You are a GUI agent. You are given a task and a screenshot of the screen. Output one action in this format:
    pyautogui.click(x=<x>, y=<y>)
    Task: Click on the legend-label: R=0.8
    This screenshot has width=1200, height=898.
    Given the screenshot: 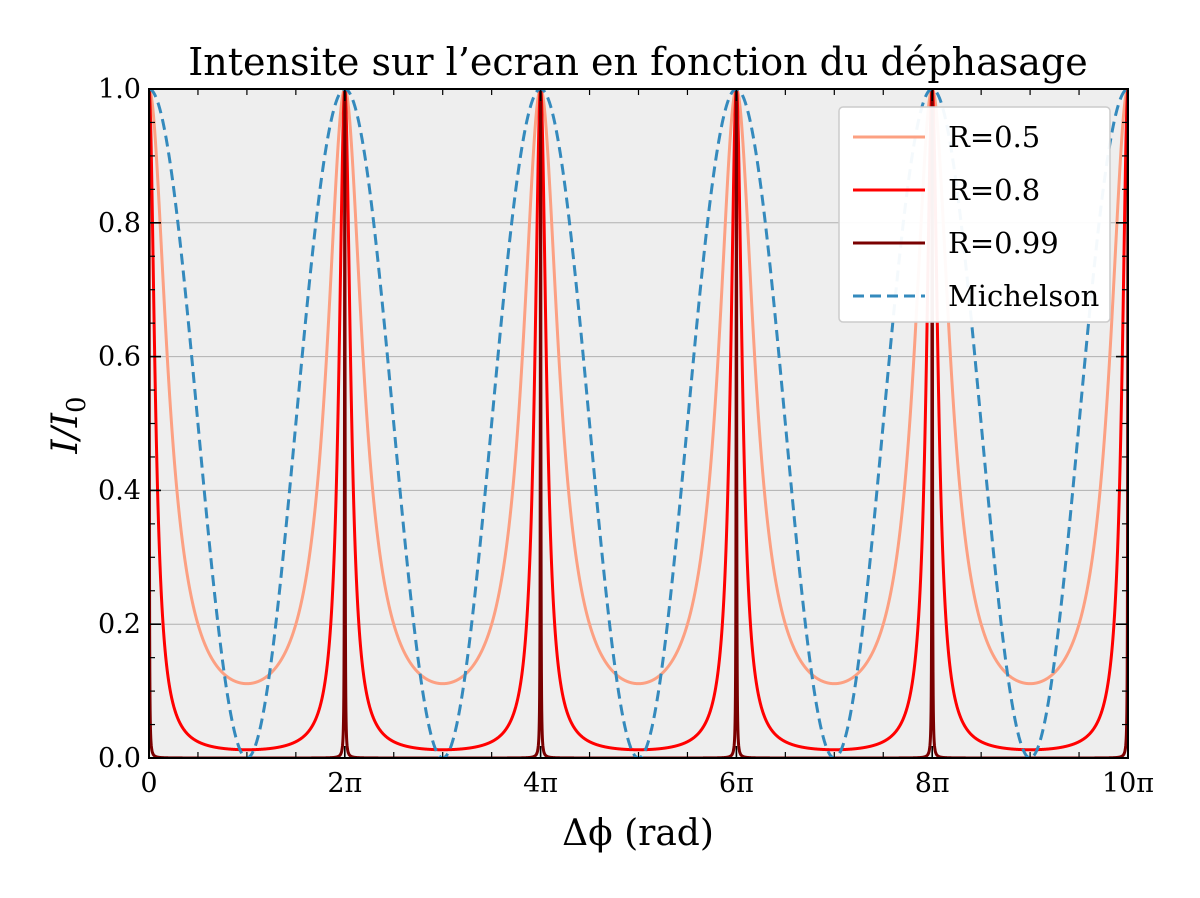 What is the action you would take?
    pyautogui.click(x=994, y=190)
    